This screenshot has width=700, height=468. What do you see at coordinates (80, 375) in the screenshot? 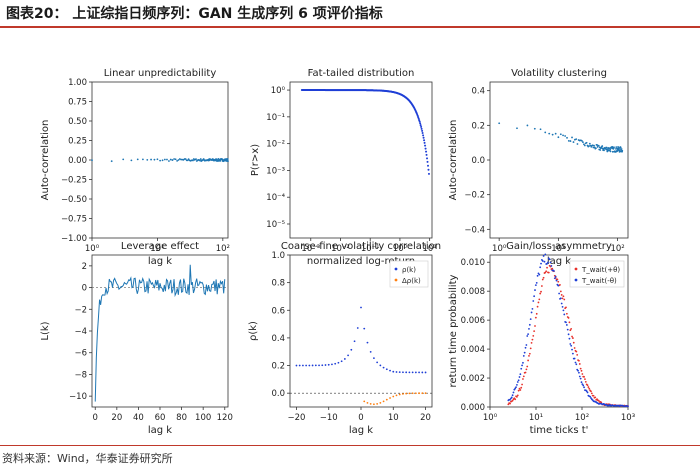
I see `y-tick-label: −8` at bounding box center [80, 375].